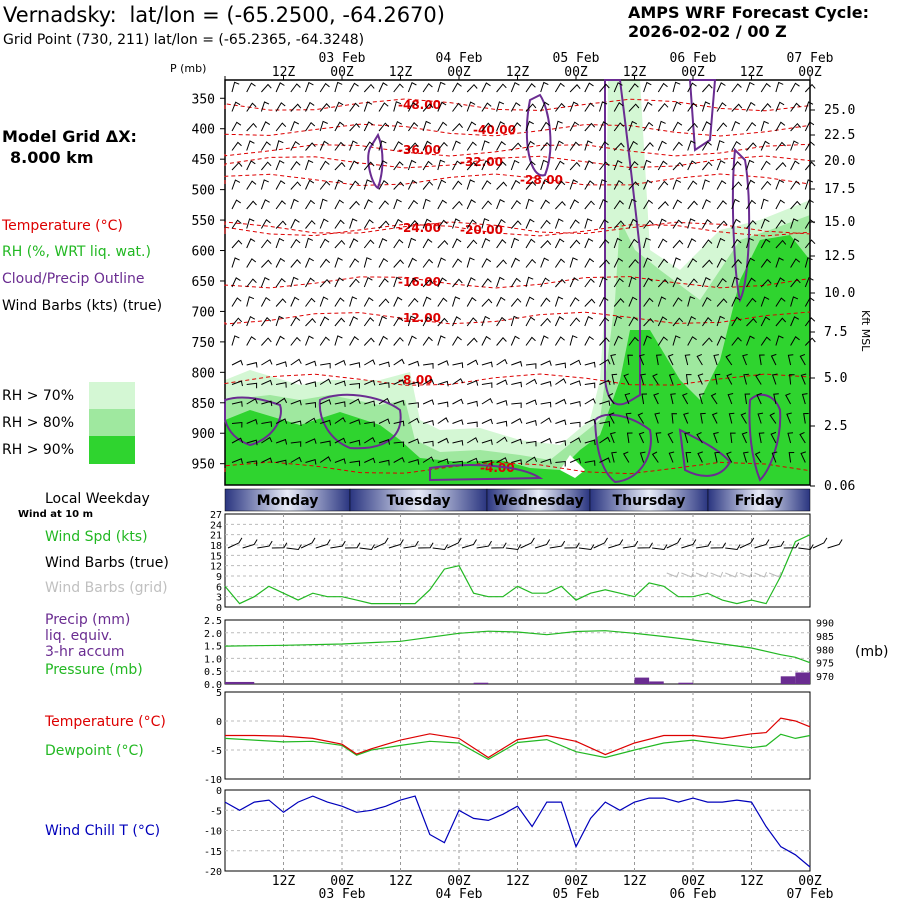 This screenshot has width=900, height=900. What do you see at coordinates (415, 380) in the screenshot?
I see `isotherm-label: -8.00` at bounding box center [415, 380].